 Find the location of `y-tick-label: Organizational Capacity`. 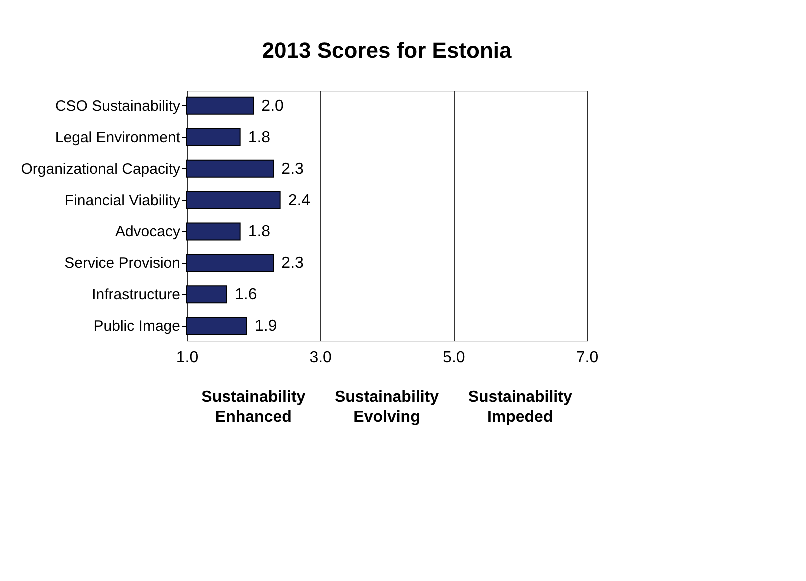

y-tick-label: Organizational Capacity is located at coordinates (101, 169).